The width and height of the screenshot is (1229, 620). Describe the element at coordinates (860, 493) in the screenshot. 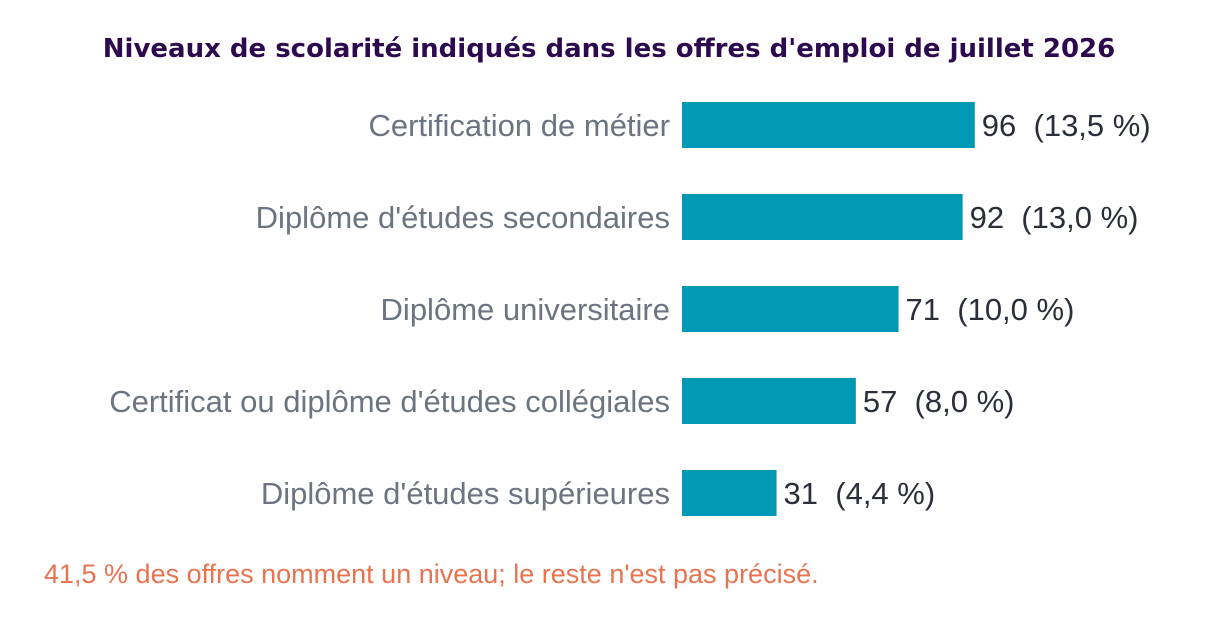

I see `value-label-5: 31 (4,4 %)` at that location.